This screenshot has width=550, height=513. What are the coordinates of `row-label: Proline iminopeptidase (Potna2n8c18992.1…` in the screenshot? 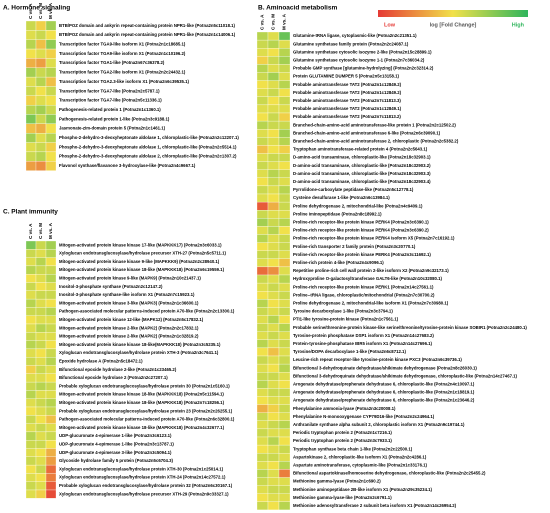 It's located at (337, 213).